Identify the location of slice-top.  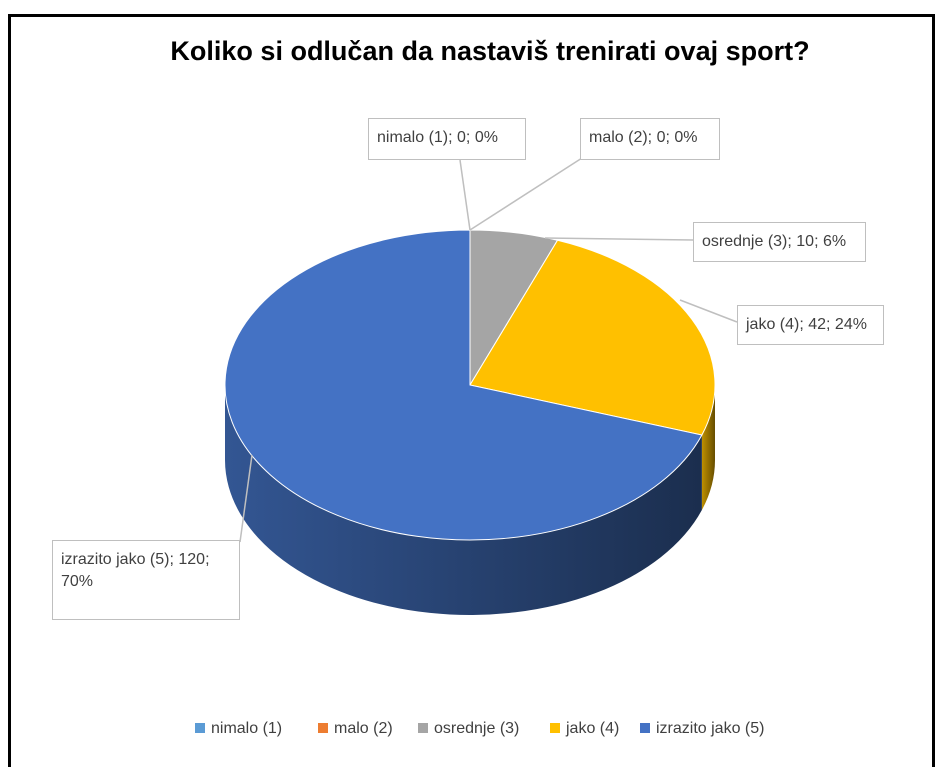
(592, 337).